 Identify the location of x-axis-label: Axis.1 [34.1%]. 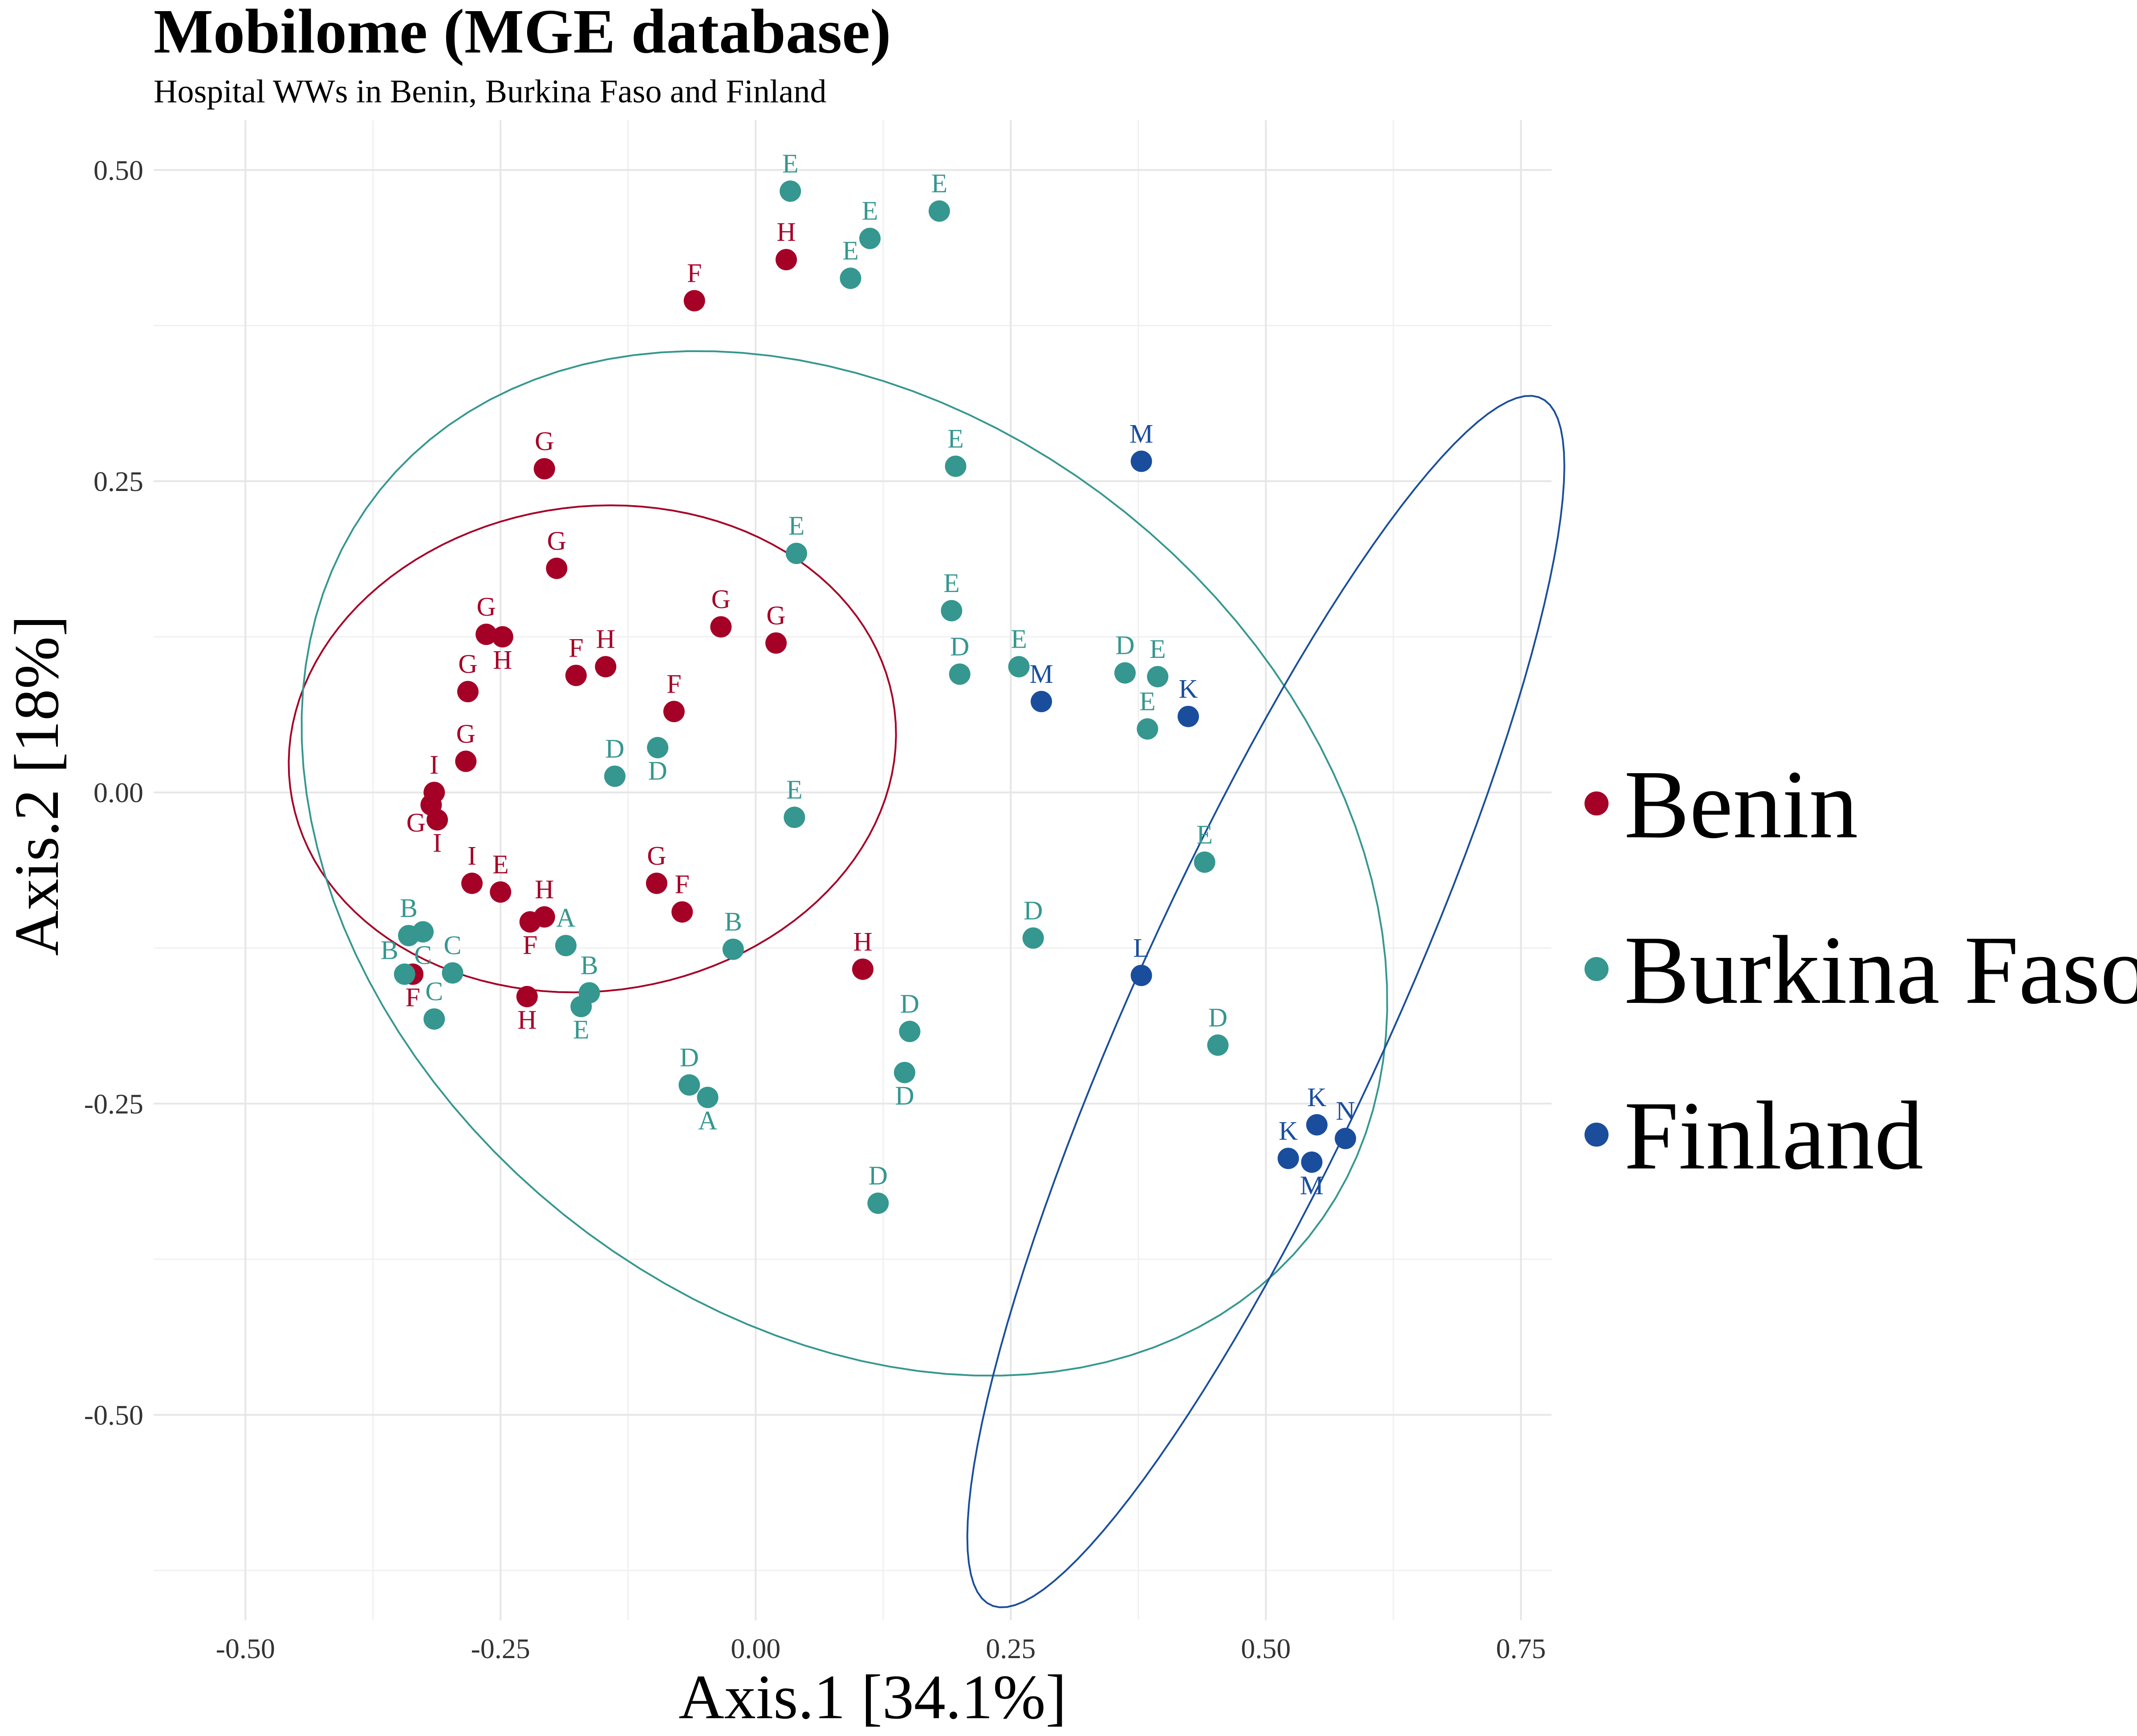
(872, 1697).